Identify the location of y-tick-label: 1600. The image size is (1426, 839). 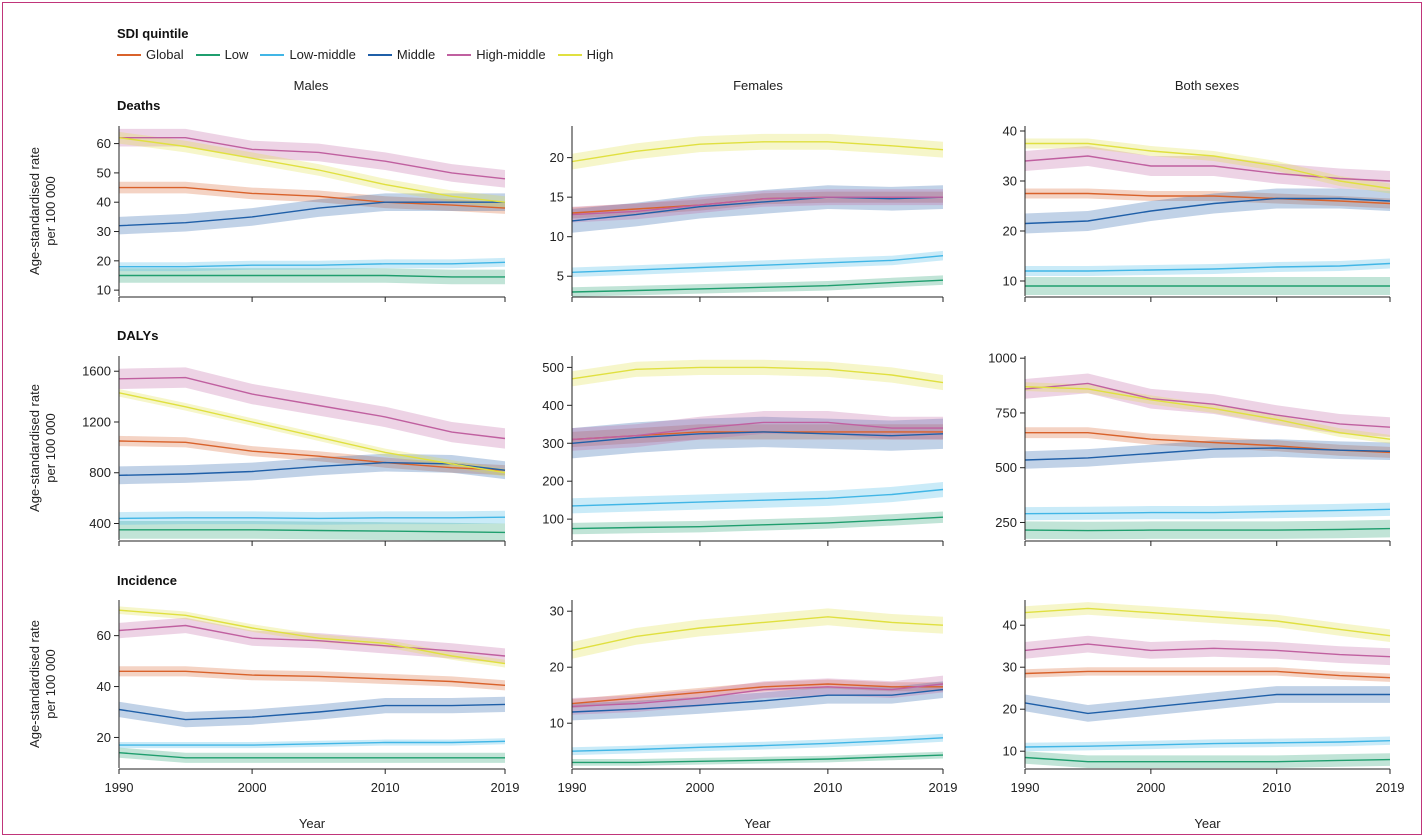
(96, 371).